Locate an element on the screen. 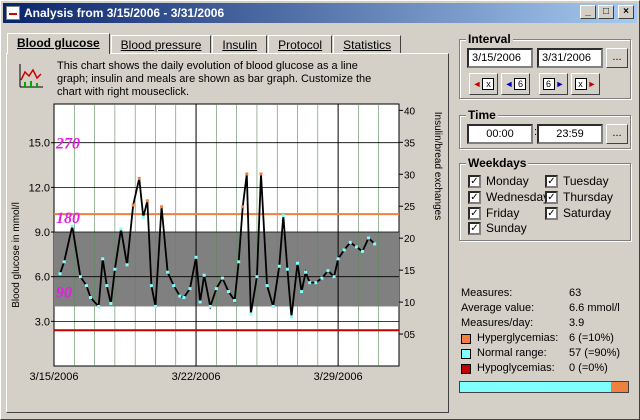 This screenshot has width=640, height=420. distribution-hyper-segment is located at coordinates (619, 387).